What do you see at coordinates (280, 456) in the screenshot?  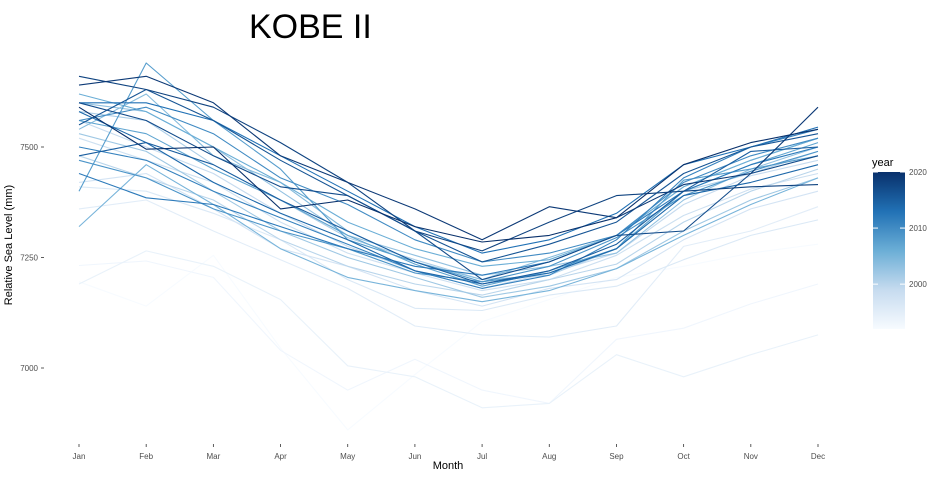 I see `x-tick-label-apr: Apr` at bounding box center [280, 456].